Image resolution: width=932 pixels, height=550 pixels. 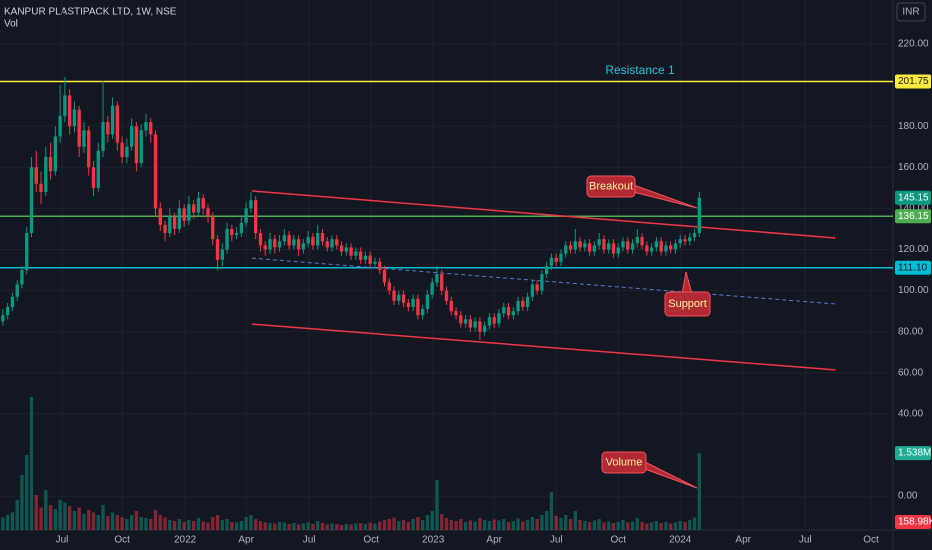 I want to click on currency: INR, so click(x=910, y=12).